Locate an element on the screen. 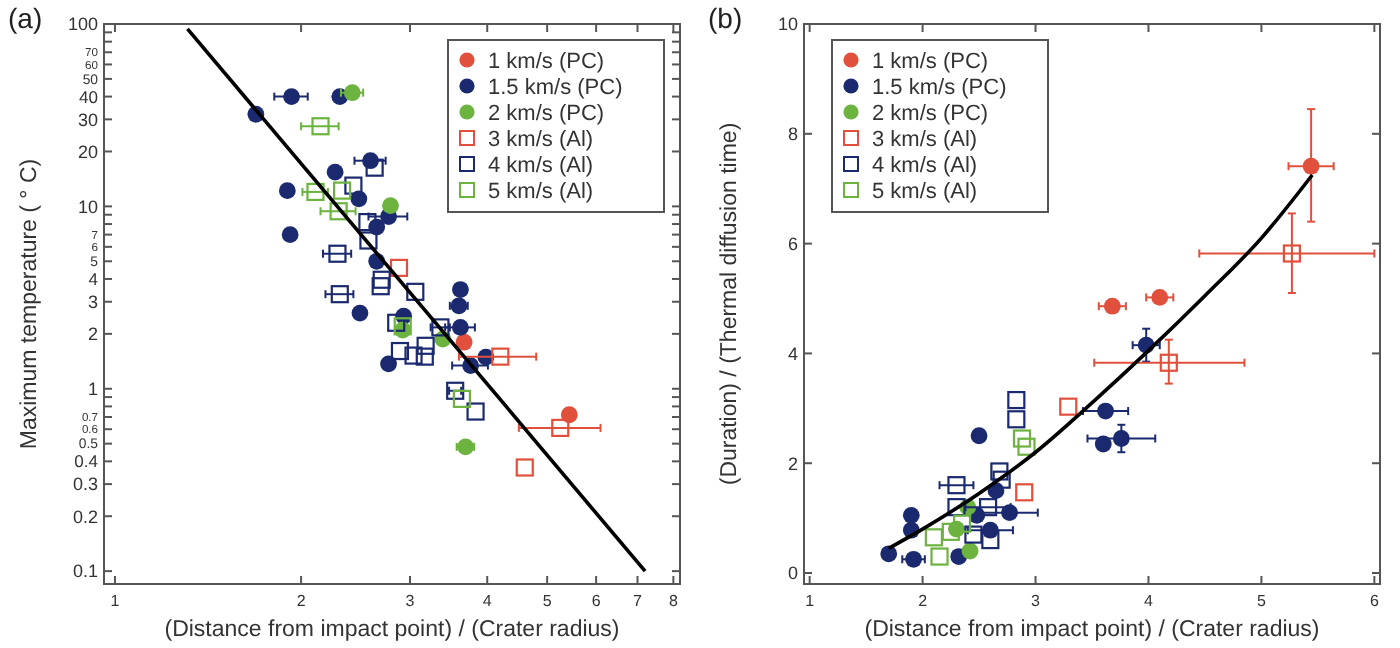 The height and width of the screenshot is (648, 1400). y-axis-title: Maximum temperature ( ° C) is located at coordinates (30, 304).